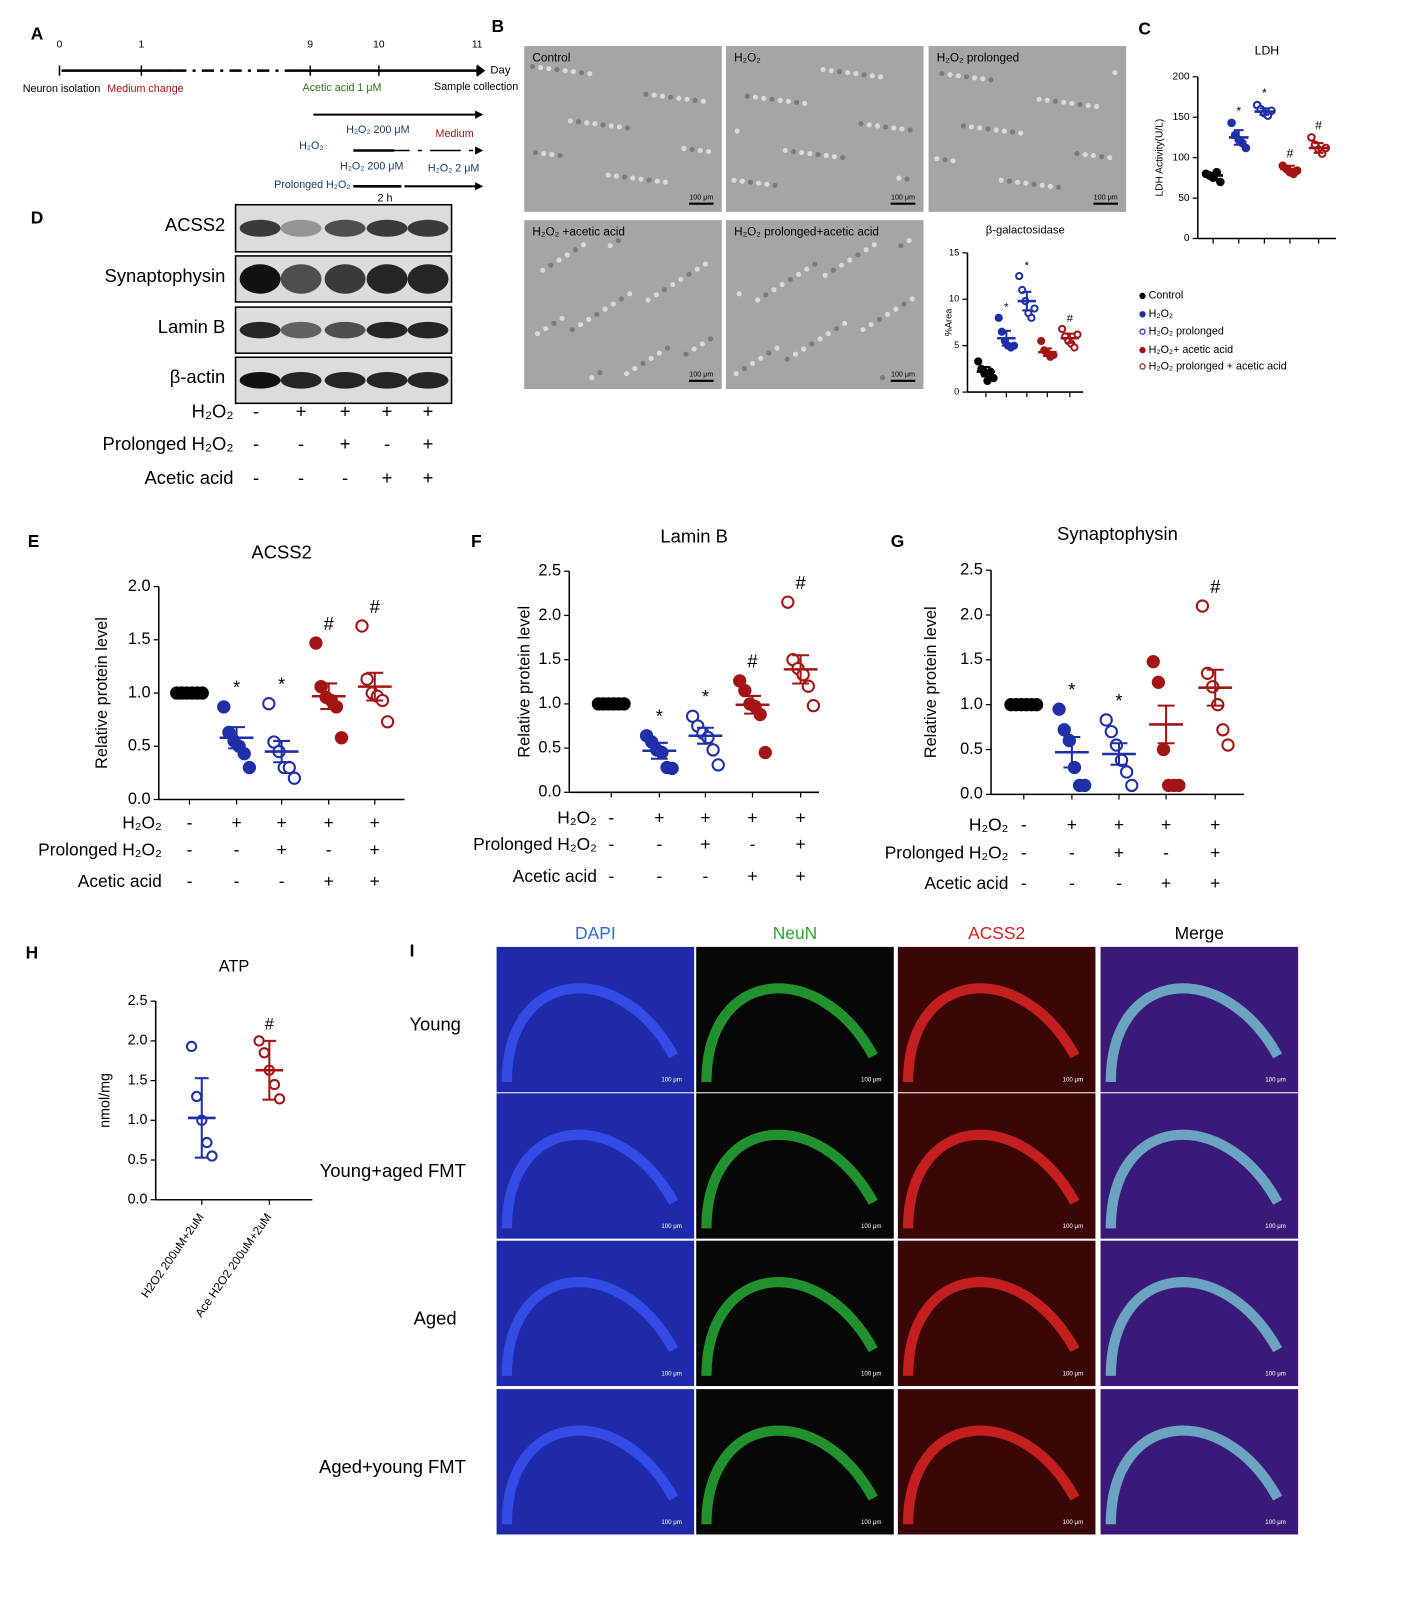 The width and height of the screenshot is (1418, 1605). Describe the element at coordinates (549, 659) in the screenshot. I see `y-tick-label: 1.5` at that location.